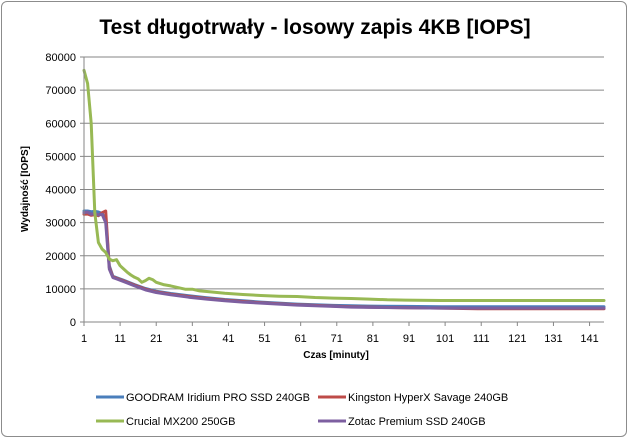 Image resolution: width=630 pixels, height=440 pixels. Describe the element at coordinates (119, 339) in the screenshot. I see `x-tick-label: 11` at that location.